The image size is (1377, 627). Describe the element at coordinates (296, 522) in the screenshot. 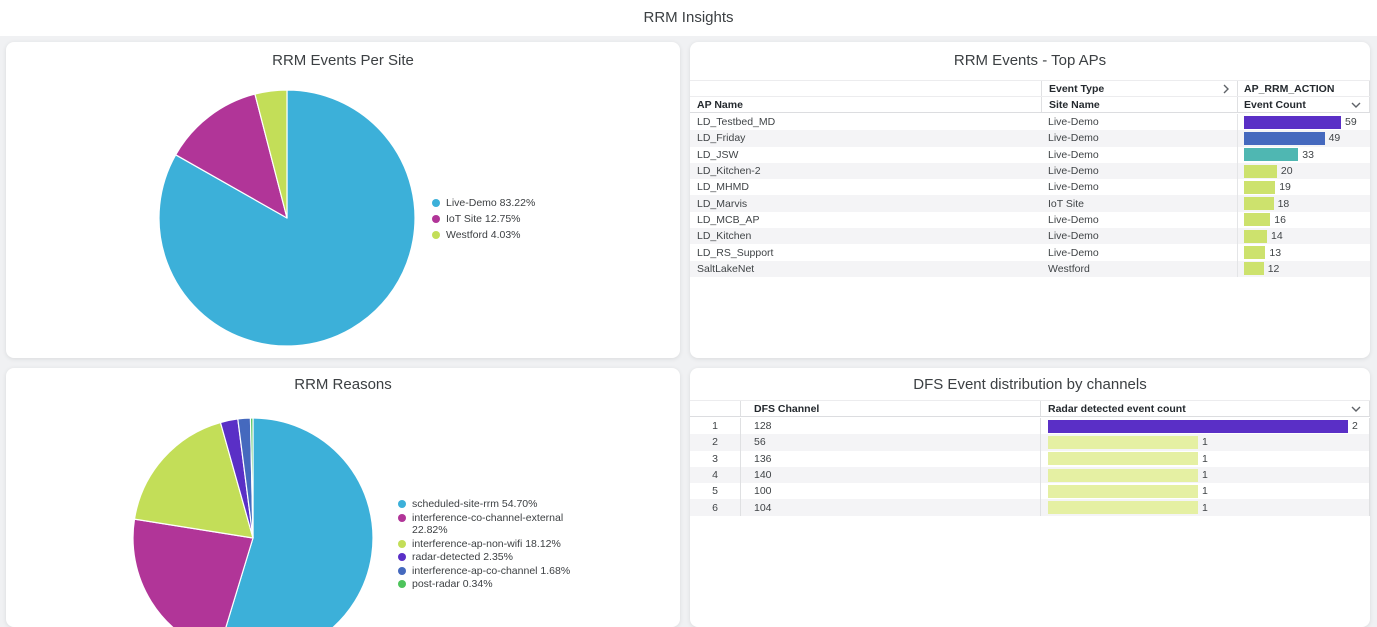

I see `pie-slice-scheduled-site-rrm` at that location.